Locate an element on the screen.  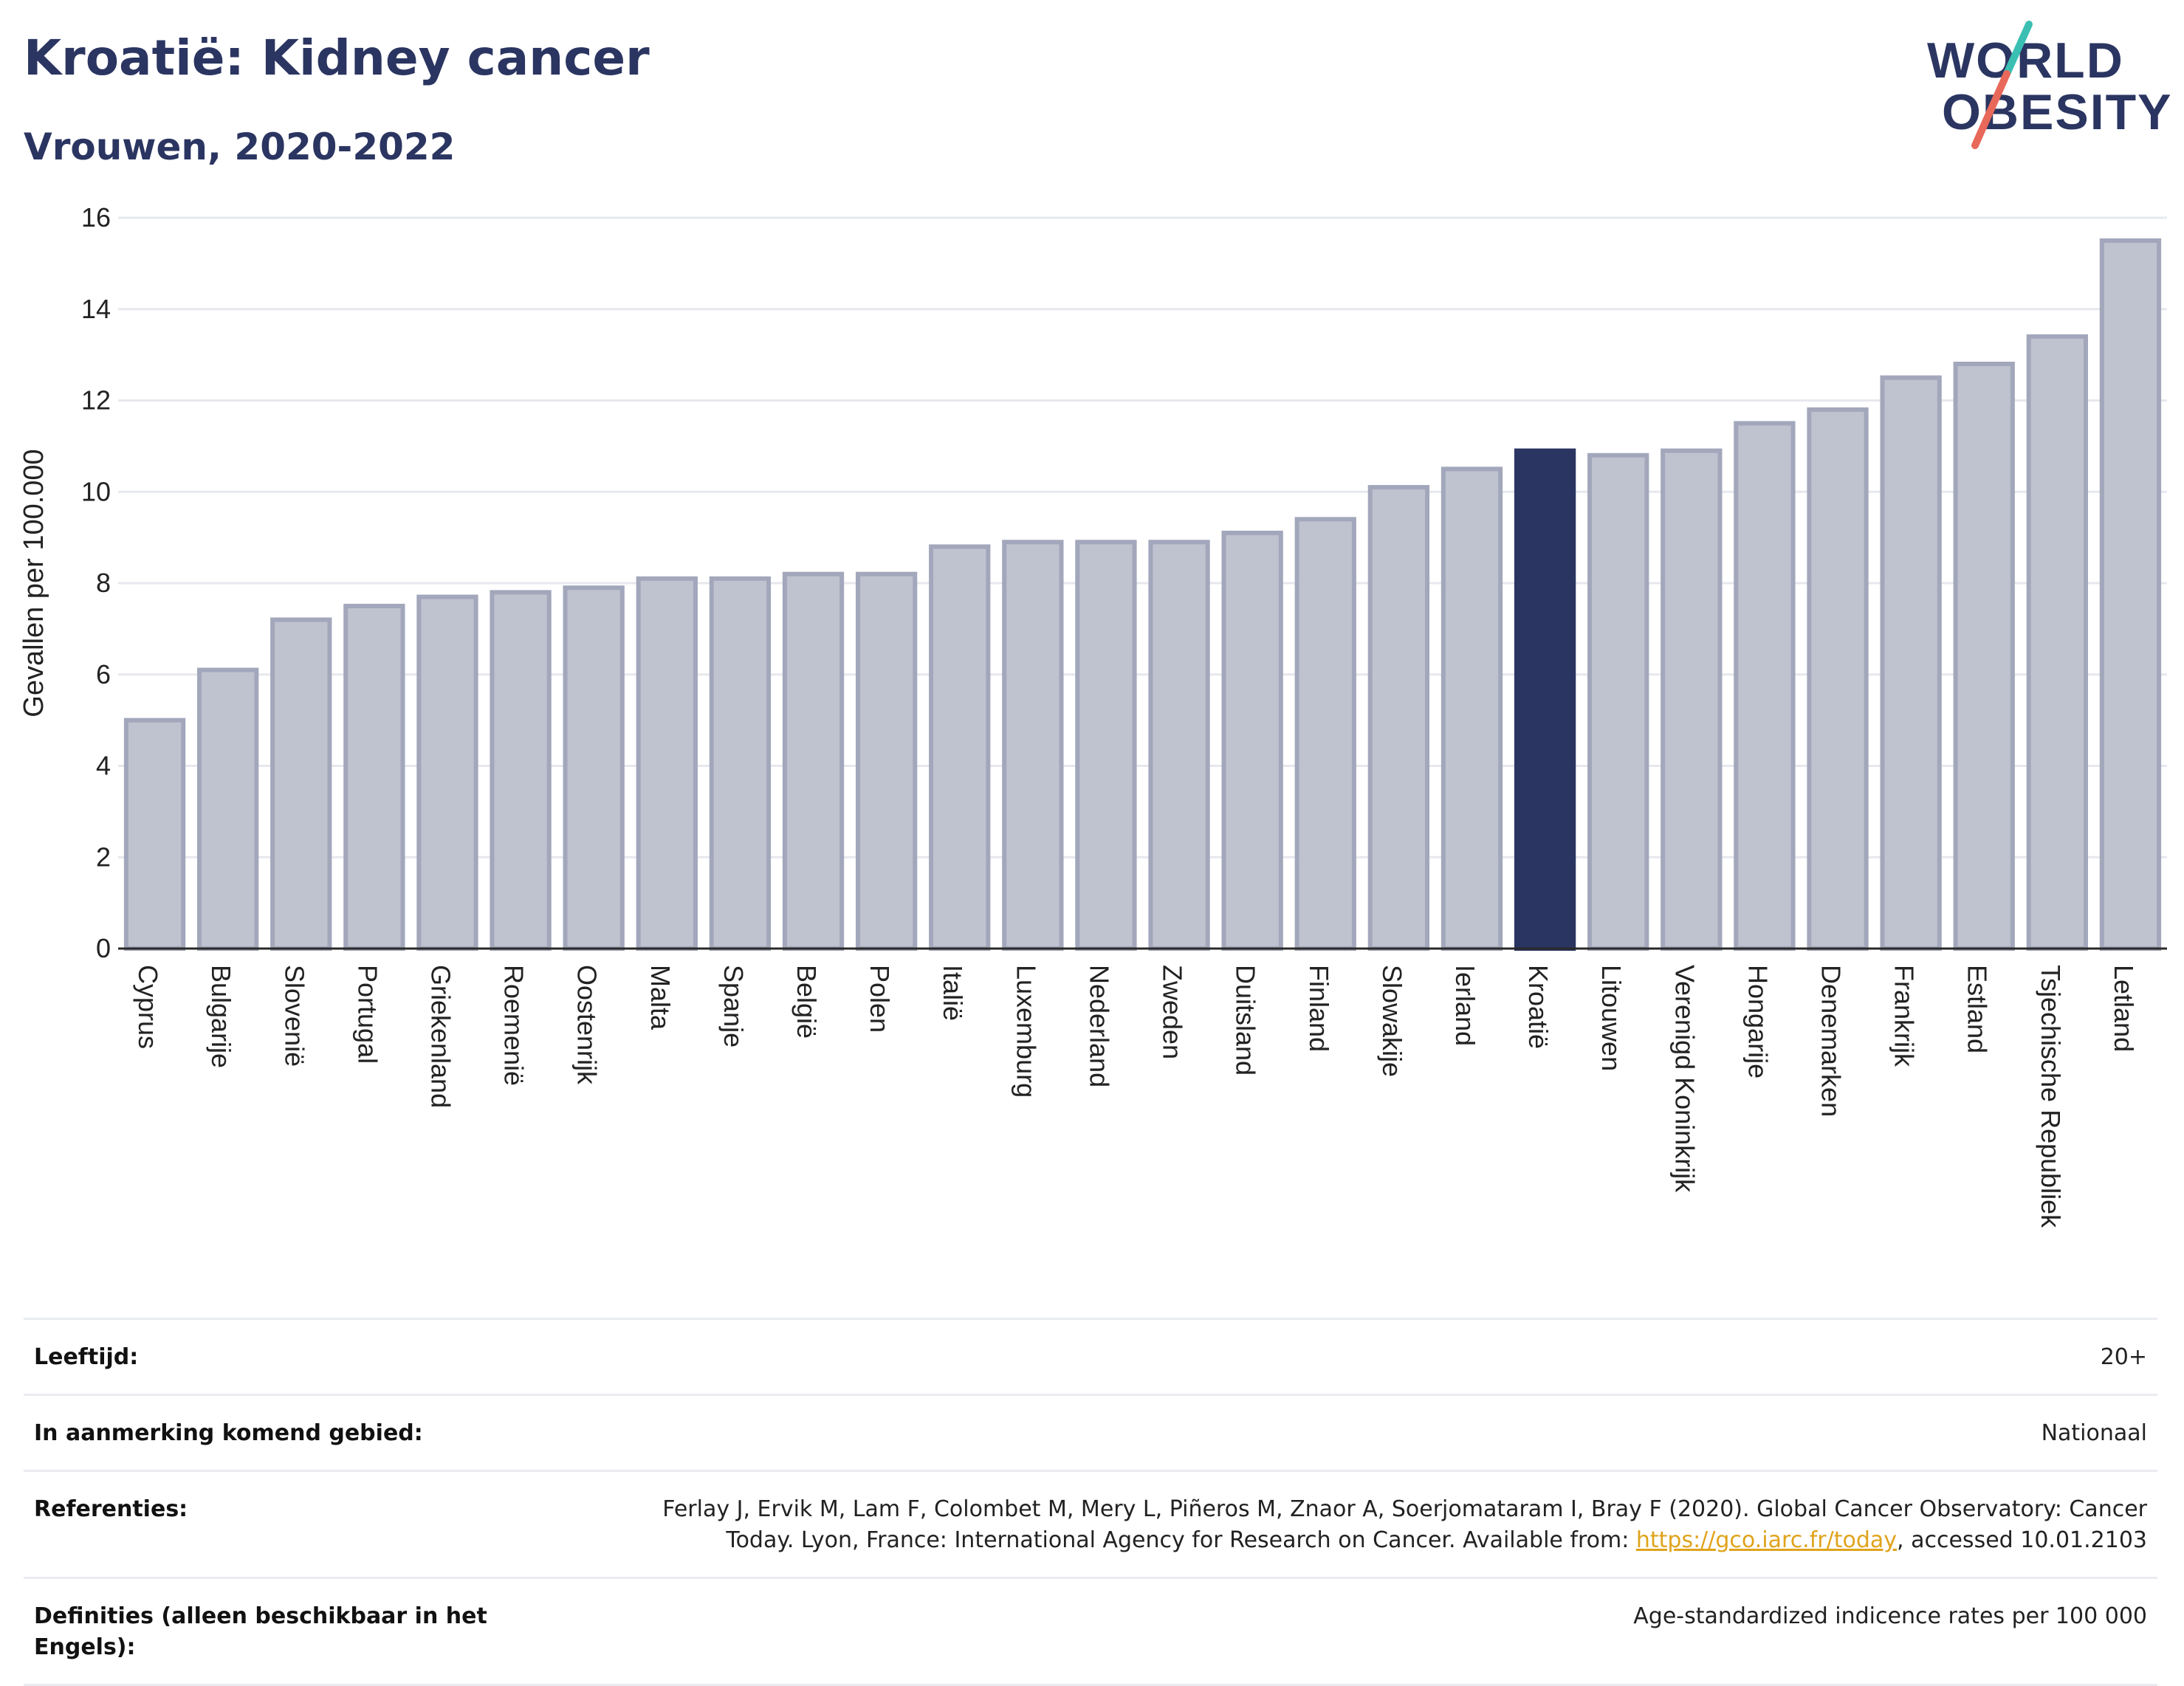
logo-slash-bottom is located at coordinates (1991, 109).